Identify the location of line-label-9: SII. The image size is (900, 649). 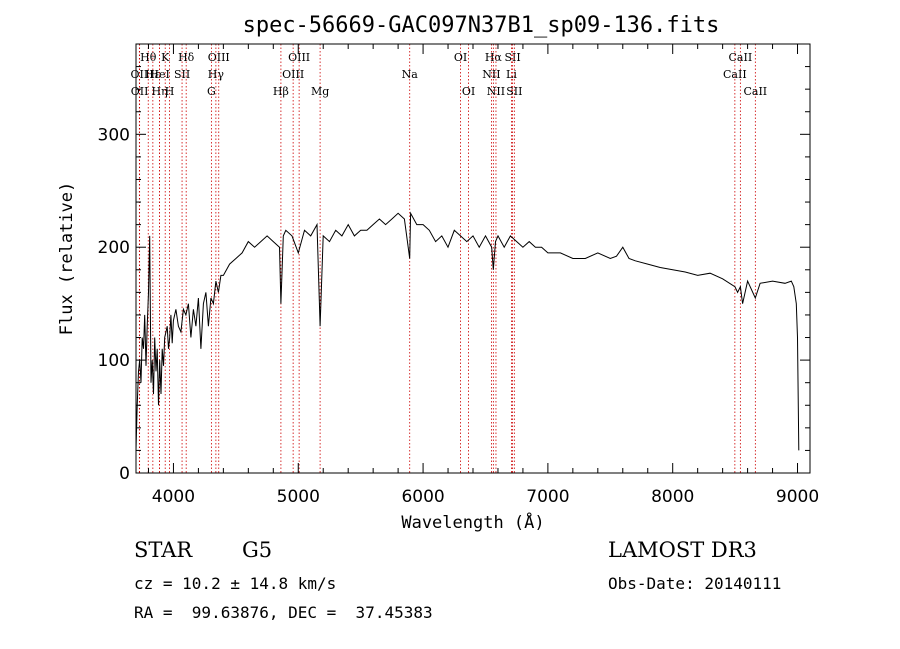
(182, 74).